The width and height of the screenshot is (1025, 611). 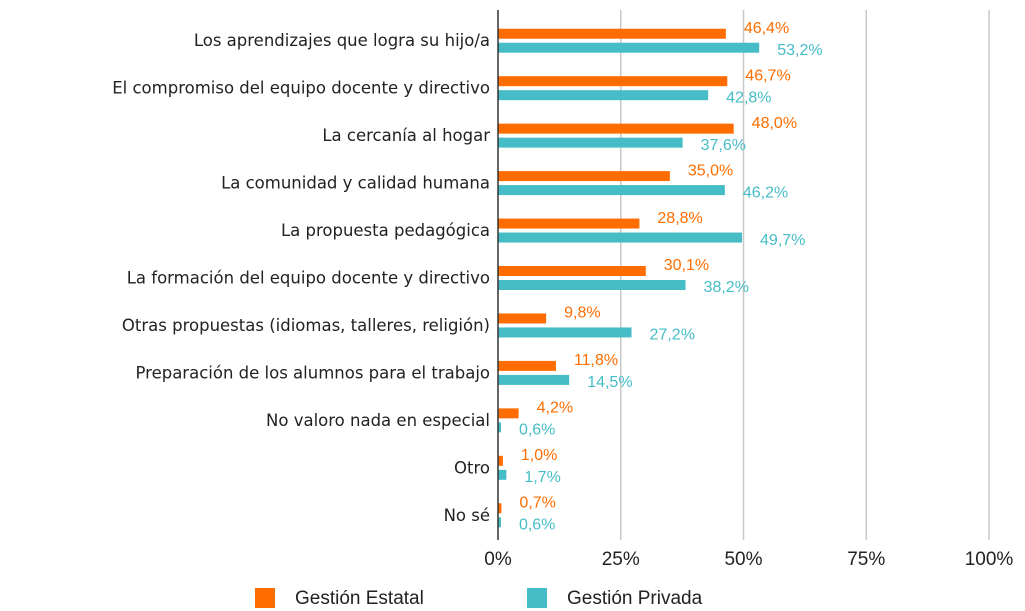 What do you see at coordinates (609, 382) in the screenshot?
I see `value-label: 14,5%` at bounding box center [609, 382].